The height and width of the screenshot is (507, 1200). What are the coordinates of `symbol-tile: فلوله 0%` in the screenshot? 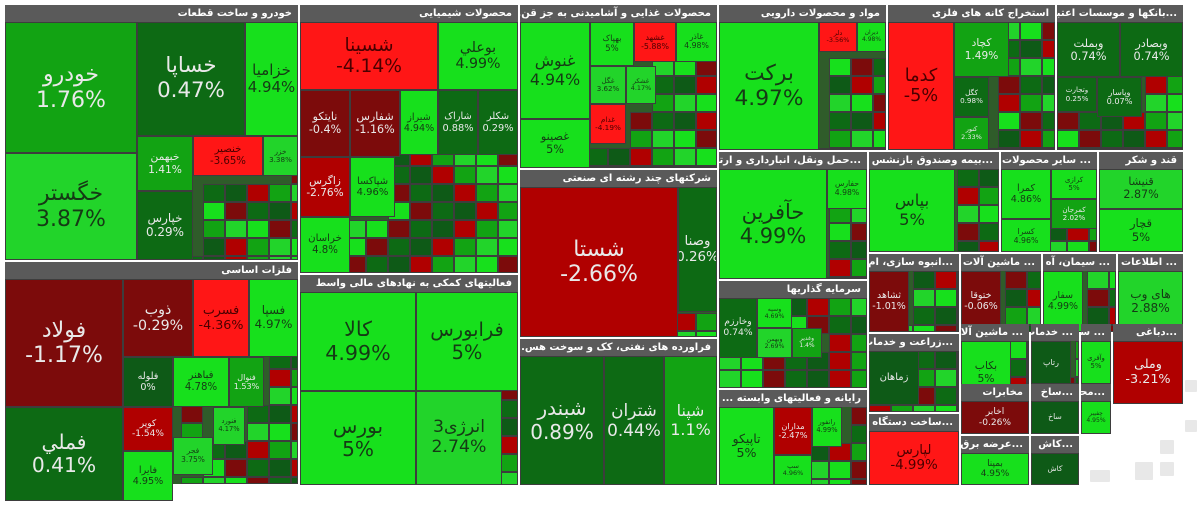 It's located at (148, 382).